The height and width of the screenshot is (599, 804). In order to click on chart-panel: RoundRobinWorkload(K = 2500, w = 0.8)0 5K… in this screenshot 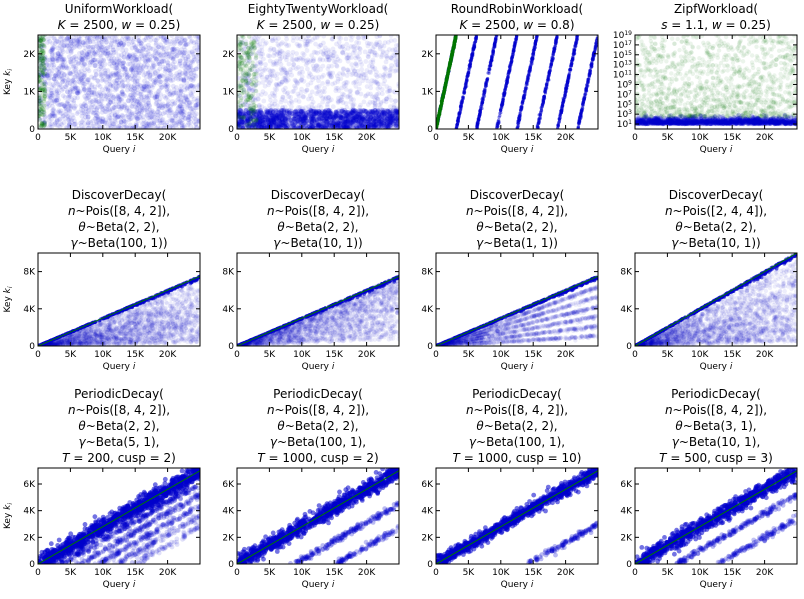, I will do `click(510, 78)`.